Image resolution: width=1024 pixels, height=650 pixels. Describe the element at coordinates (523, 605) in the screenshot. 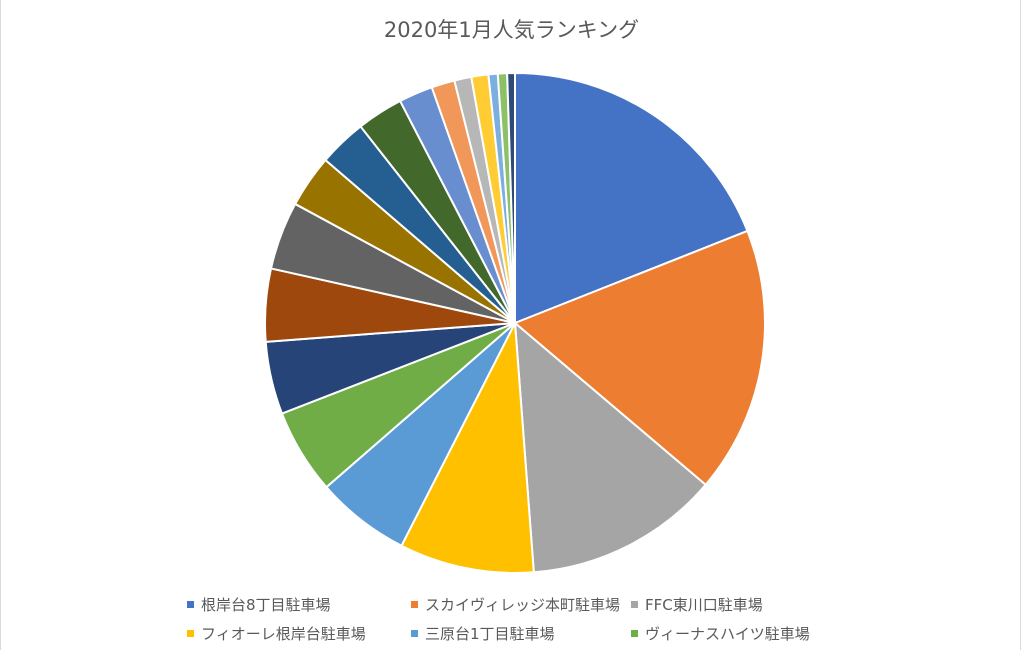

I see `legend-label-2: スカイヴィレッジ本町駐車場` at that location.